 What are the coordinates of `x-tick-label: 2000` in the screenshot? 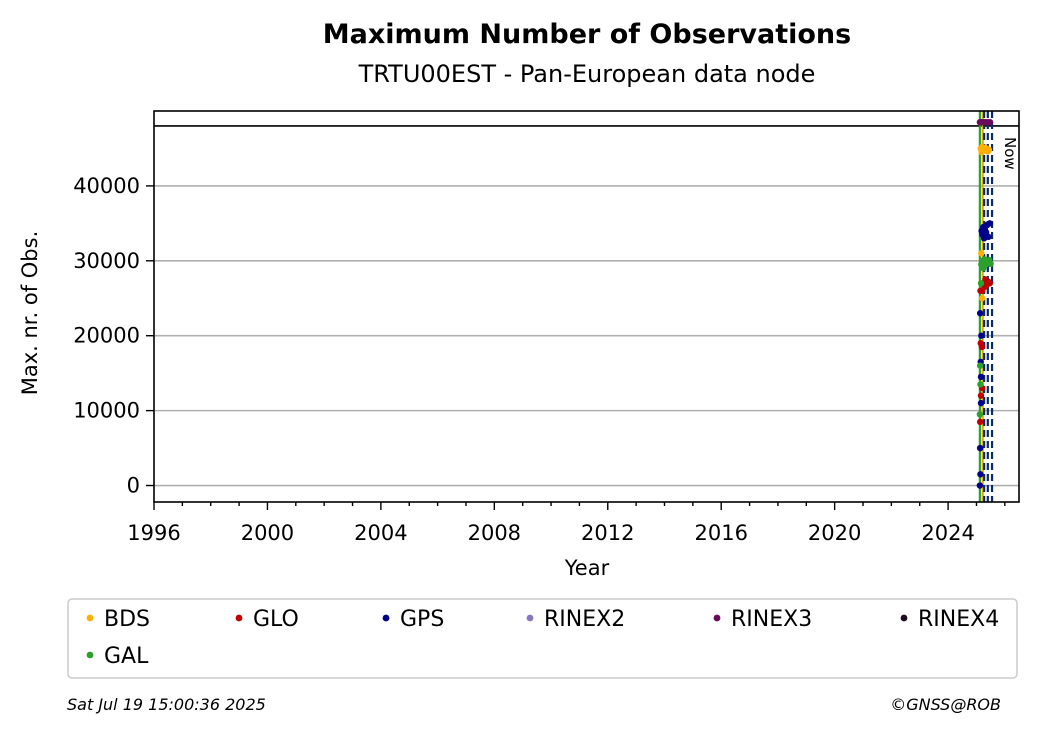 It's located at (267, 533).